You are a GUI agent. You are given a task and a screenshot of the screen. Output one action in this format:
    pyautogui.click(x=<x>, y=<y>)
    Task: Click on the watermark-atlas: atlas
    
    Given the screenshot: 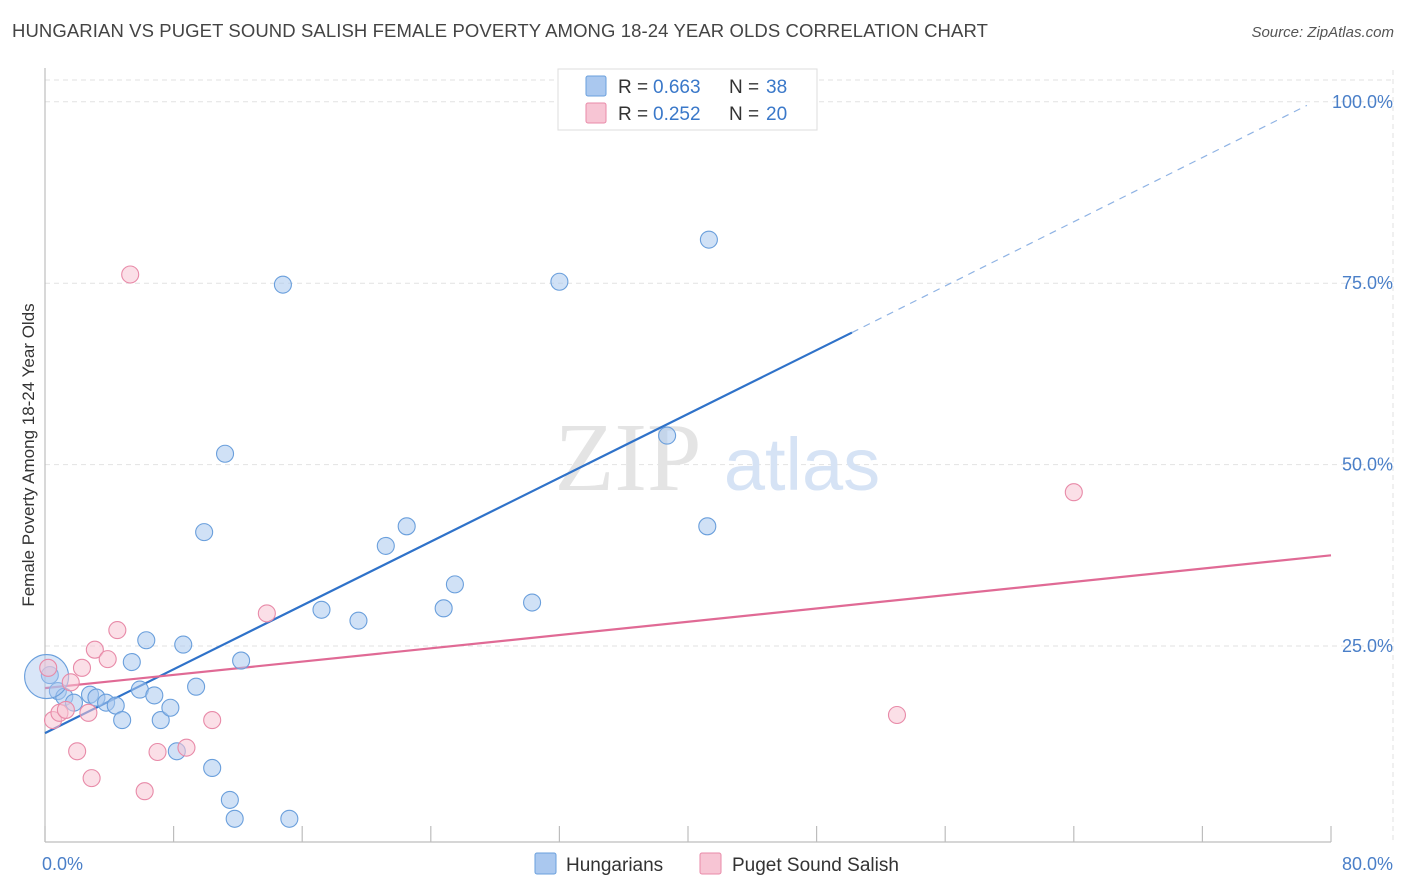 What is the action you would take?
    pyautogui.click(x=802, y=464)
    